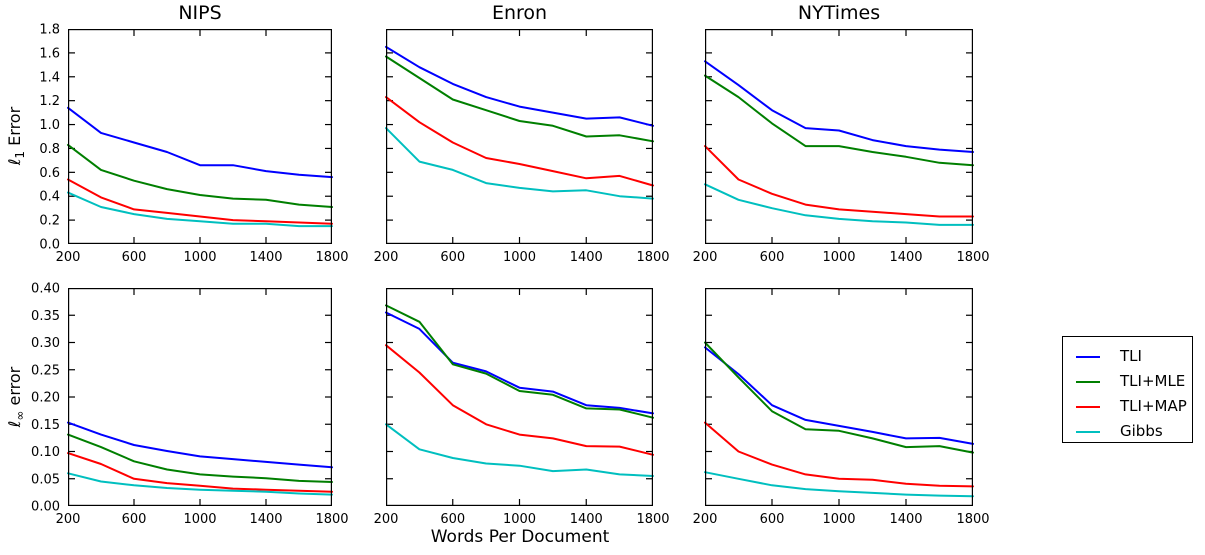  What do you see at coordinates (14, 162) in the screenshot?
I see `l1-symbol: ℓ` at bounding box center [14, 162].